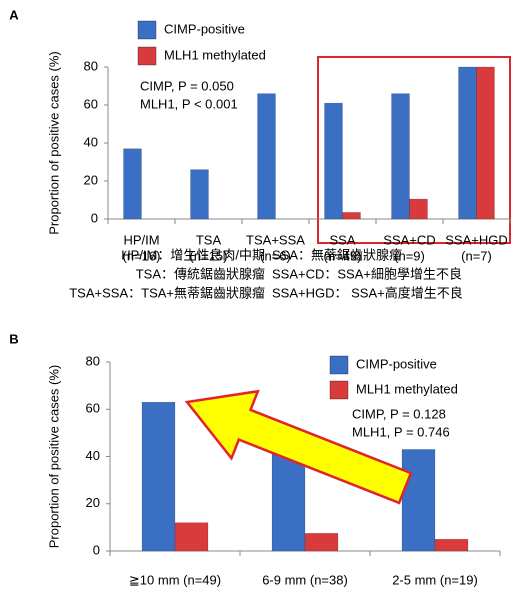  What do you see at coordinates (175, 579) in the screenshot?
I see `x-tick-label: ≧10 mm (n=49)` at bounding box center [175, 579].